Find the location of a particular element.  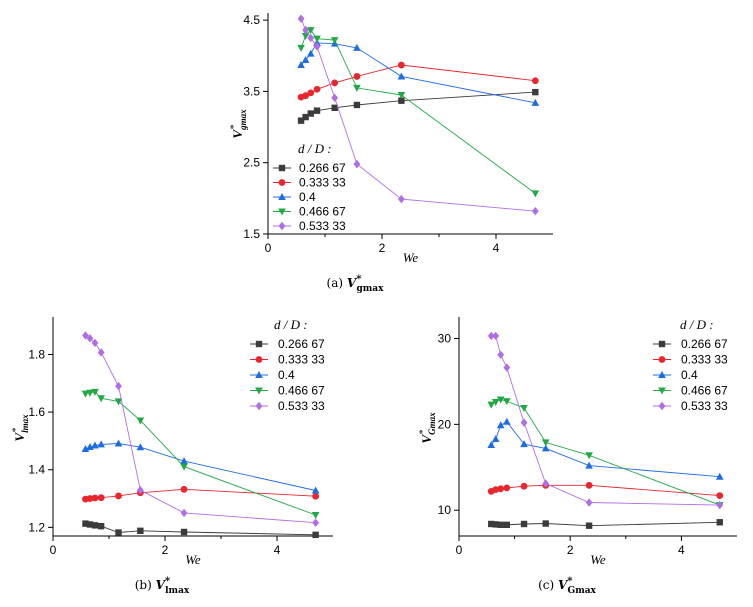

x-axis-label: We is located at coordinates (598, 559).